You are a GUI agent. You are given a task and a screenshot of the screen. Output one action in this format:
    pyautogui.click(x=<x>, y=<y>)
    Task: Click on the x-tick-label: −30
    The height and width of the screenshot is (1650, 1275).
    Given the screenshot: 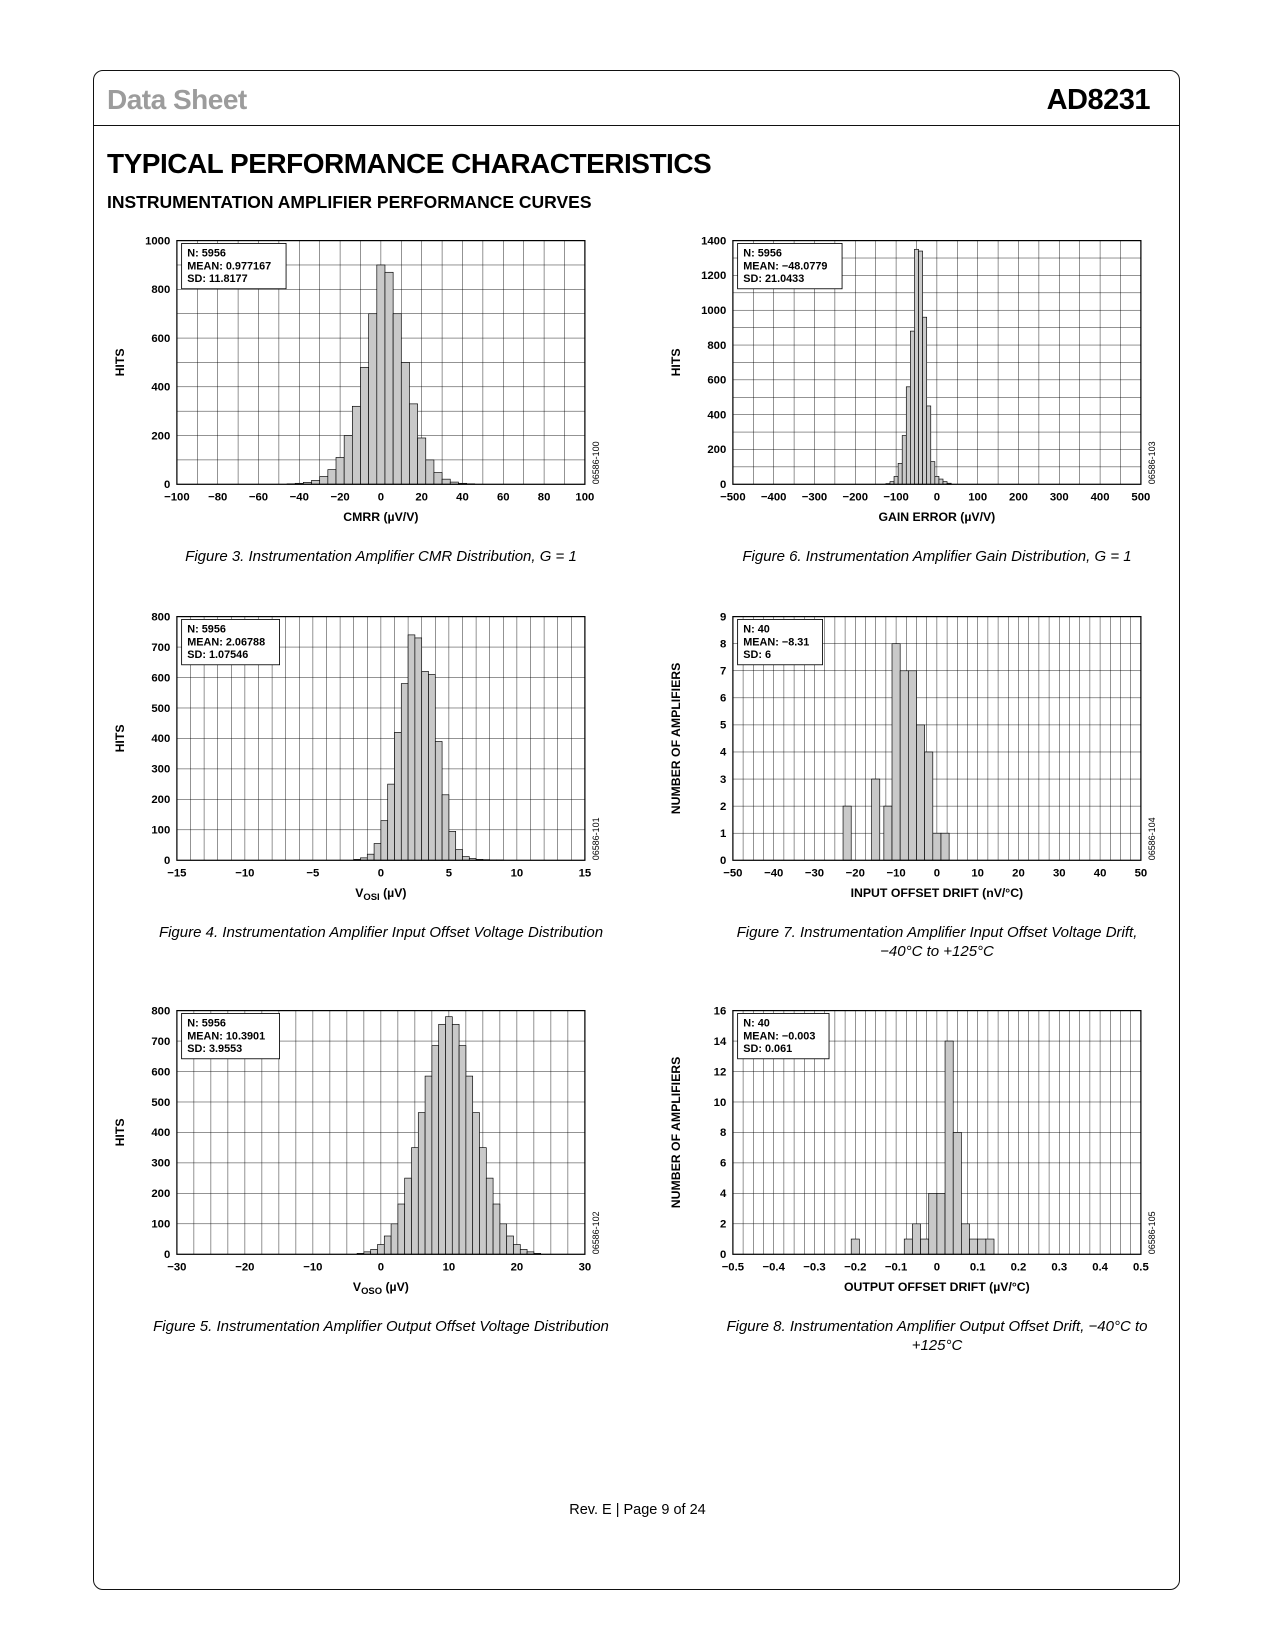 What is the action you would take?
    pyautogui.click(x=814, y=873)
    